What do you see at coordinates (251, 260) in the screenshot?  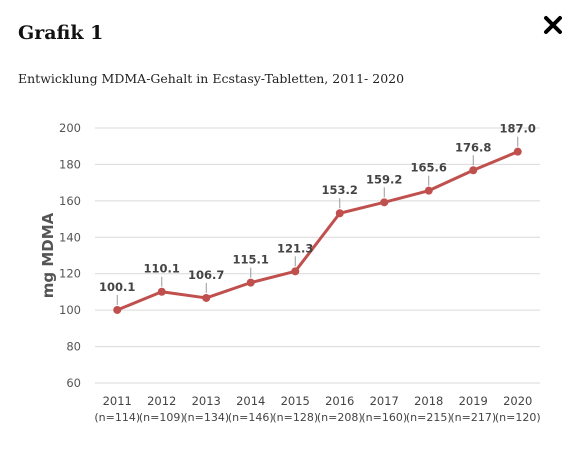 I see `data-label: 115.1` at bounding box center [251, 260].